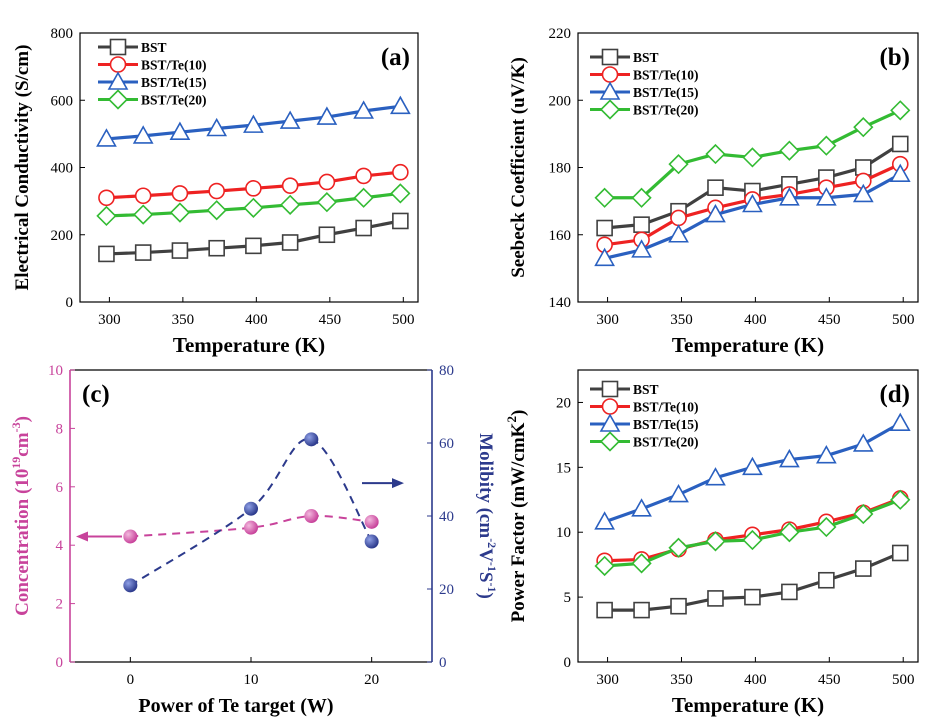 Image resolution: width=947 pixels, height=725 pixels. I want to click on label-part: Molibity (cm, so click(485, 485).